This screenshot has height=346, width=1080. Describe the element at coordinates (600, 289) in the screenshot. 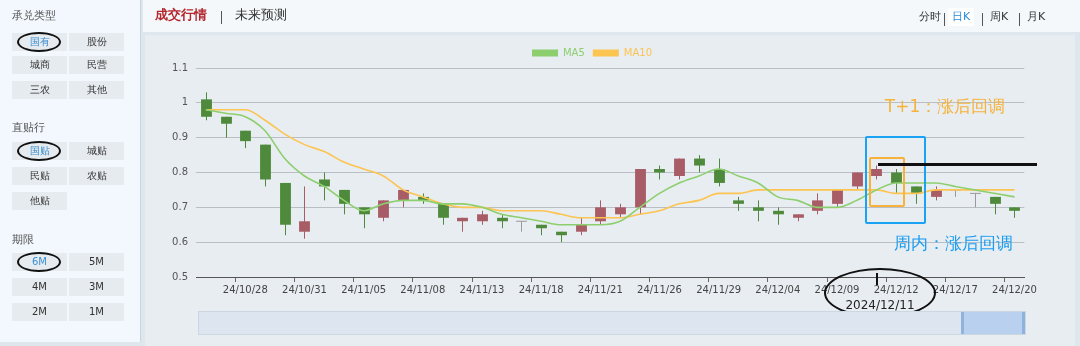

I see `x-tick-label: 24/11/21` at that location.